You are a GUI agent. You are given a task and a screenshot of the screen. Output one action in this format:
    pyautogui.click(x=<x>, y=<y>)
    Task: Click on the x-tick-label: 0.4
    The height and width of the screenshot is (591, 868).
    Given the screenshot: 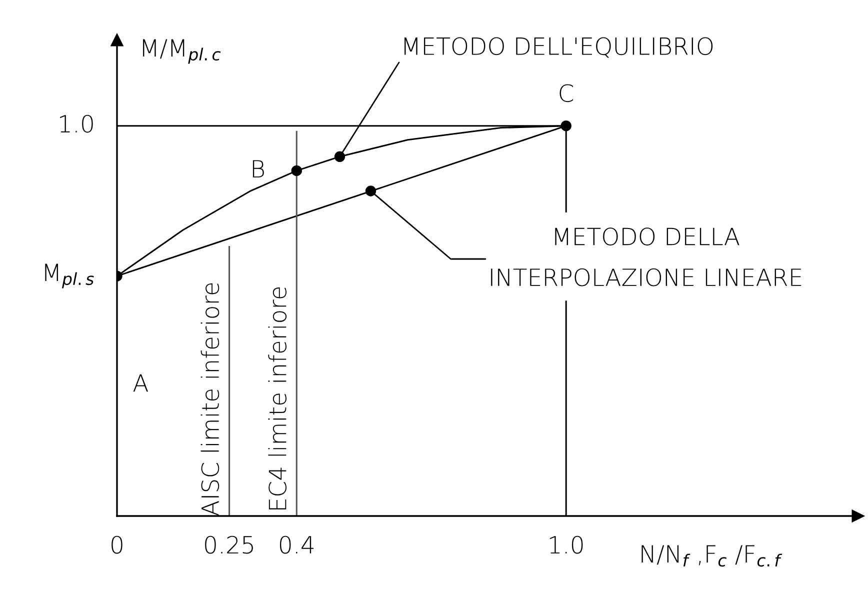 What is the action you would take?
    pyautogui.click(x=297, y=545)
    